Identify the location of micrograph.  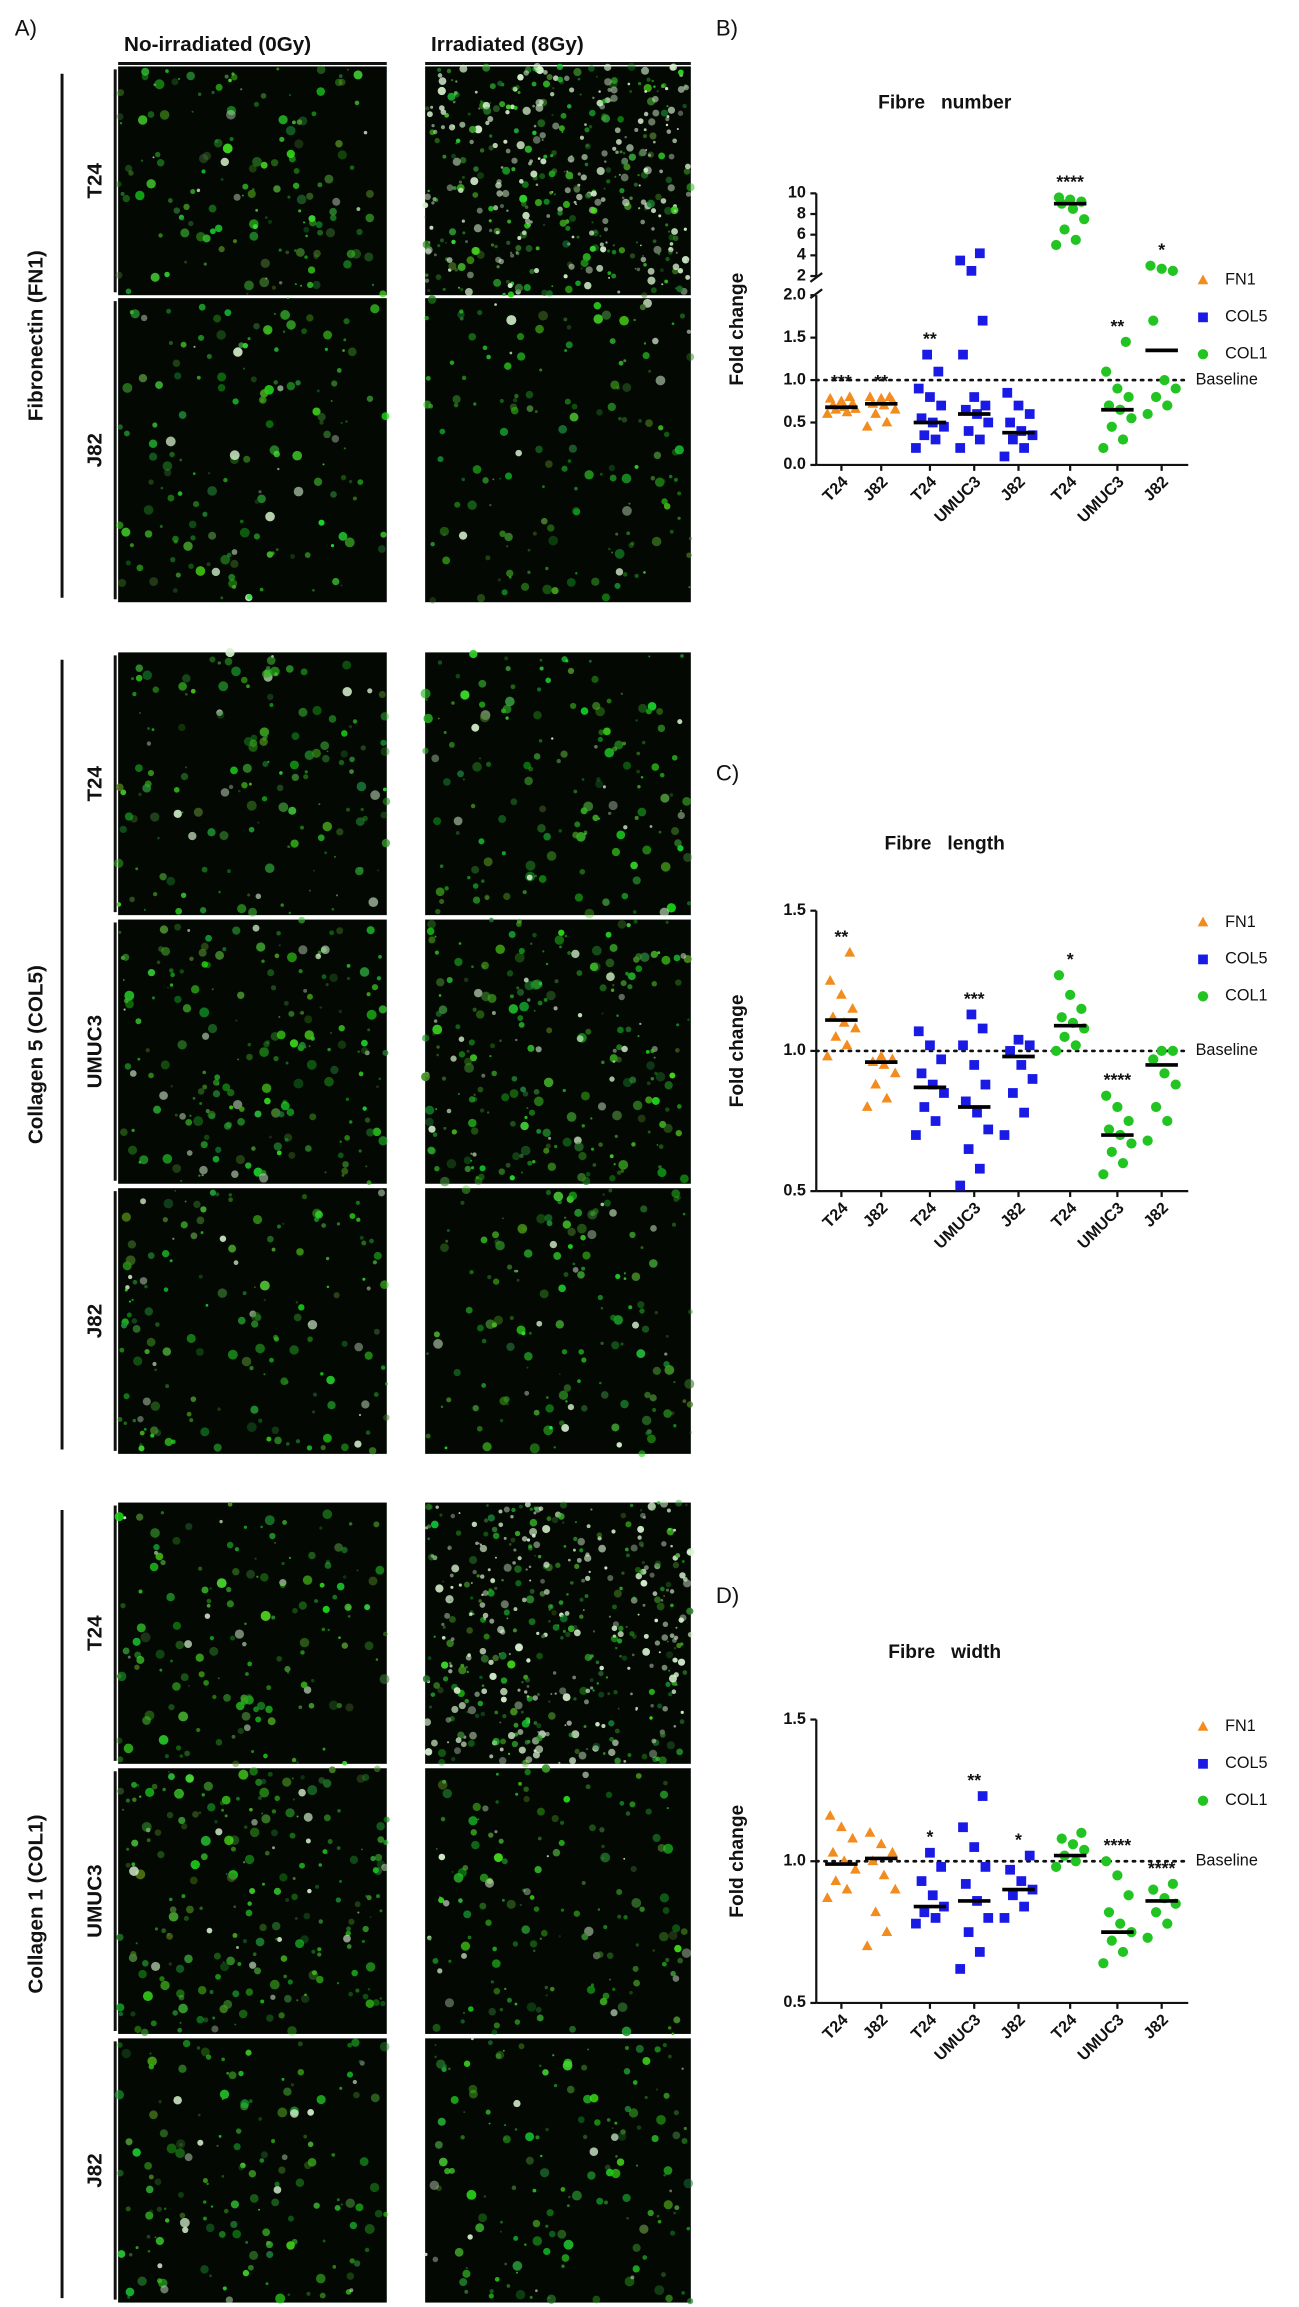
(556, 784).